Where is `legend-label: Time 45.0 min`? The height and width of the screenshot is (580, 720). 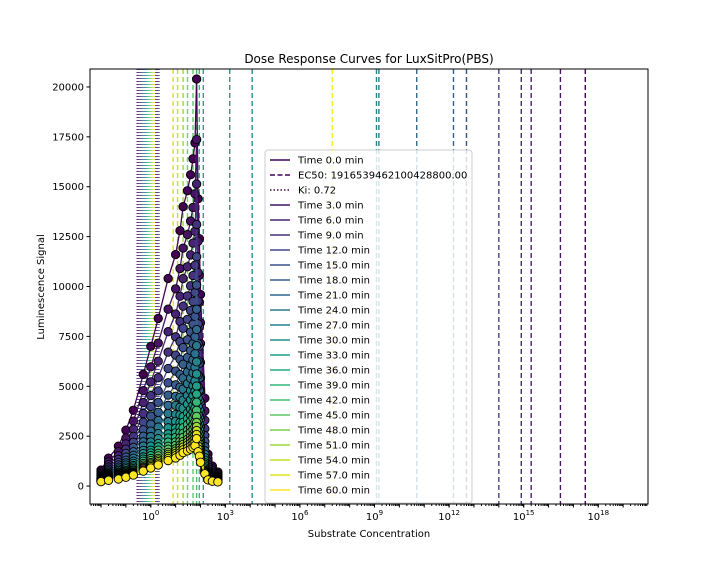 legend-label: Time 45.0 min is located at coordinates (333, 416).